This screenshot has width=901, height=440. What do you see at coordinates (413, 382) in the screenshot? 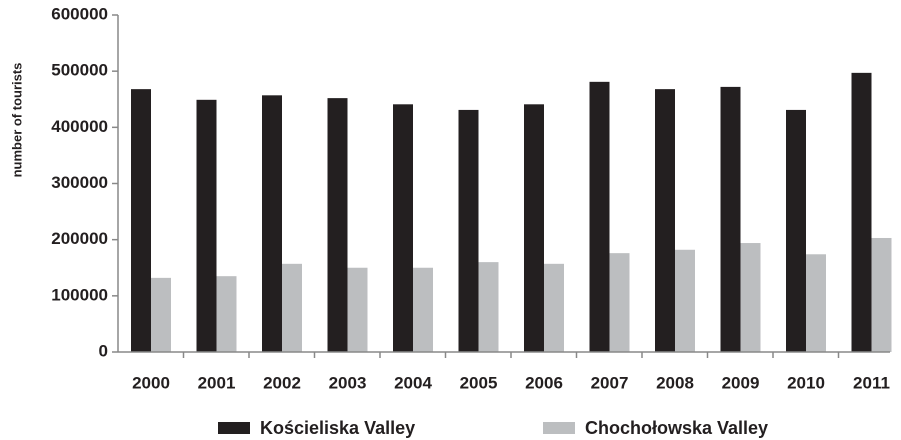
I see `x-tick-label: 2004` at bounding box center [413, 382].